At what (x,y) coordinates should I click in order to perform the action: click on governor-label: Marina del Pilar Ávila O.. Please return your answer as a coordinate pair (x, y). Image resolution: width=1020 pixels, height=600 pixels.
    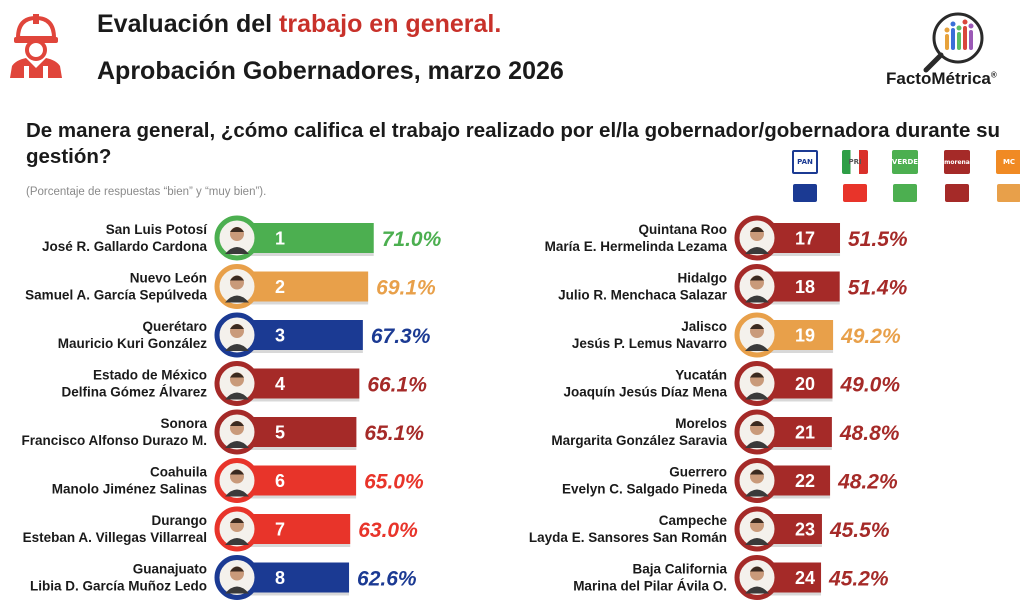
    Looking at the image, I should click on (650, 586).